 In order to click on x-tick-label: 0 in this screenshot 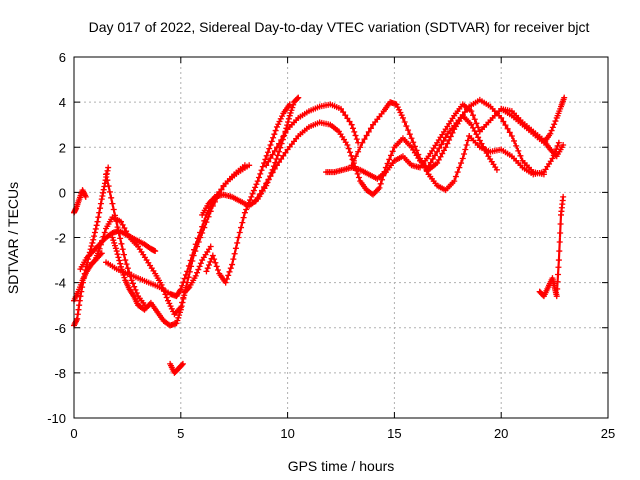, I will do `click(73, 433)`.